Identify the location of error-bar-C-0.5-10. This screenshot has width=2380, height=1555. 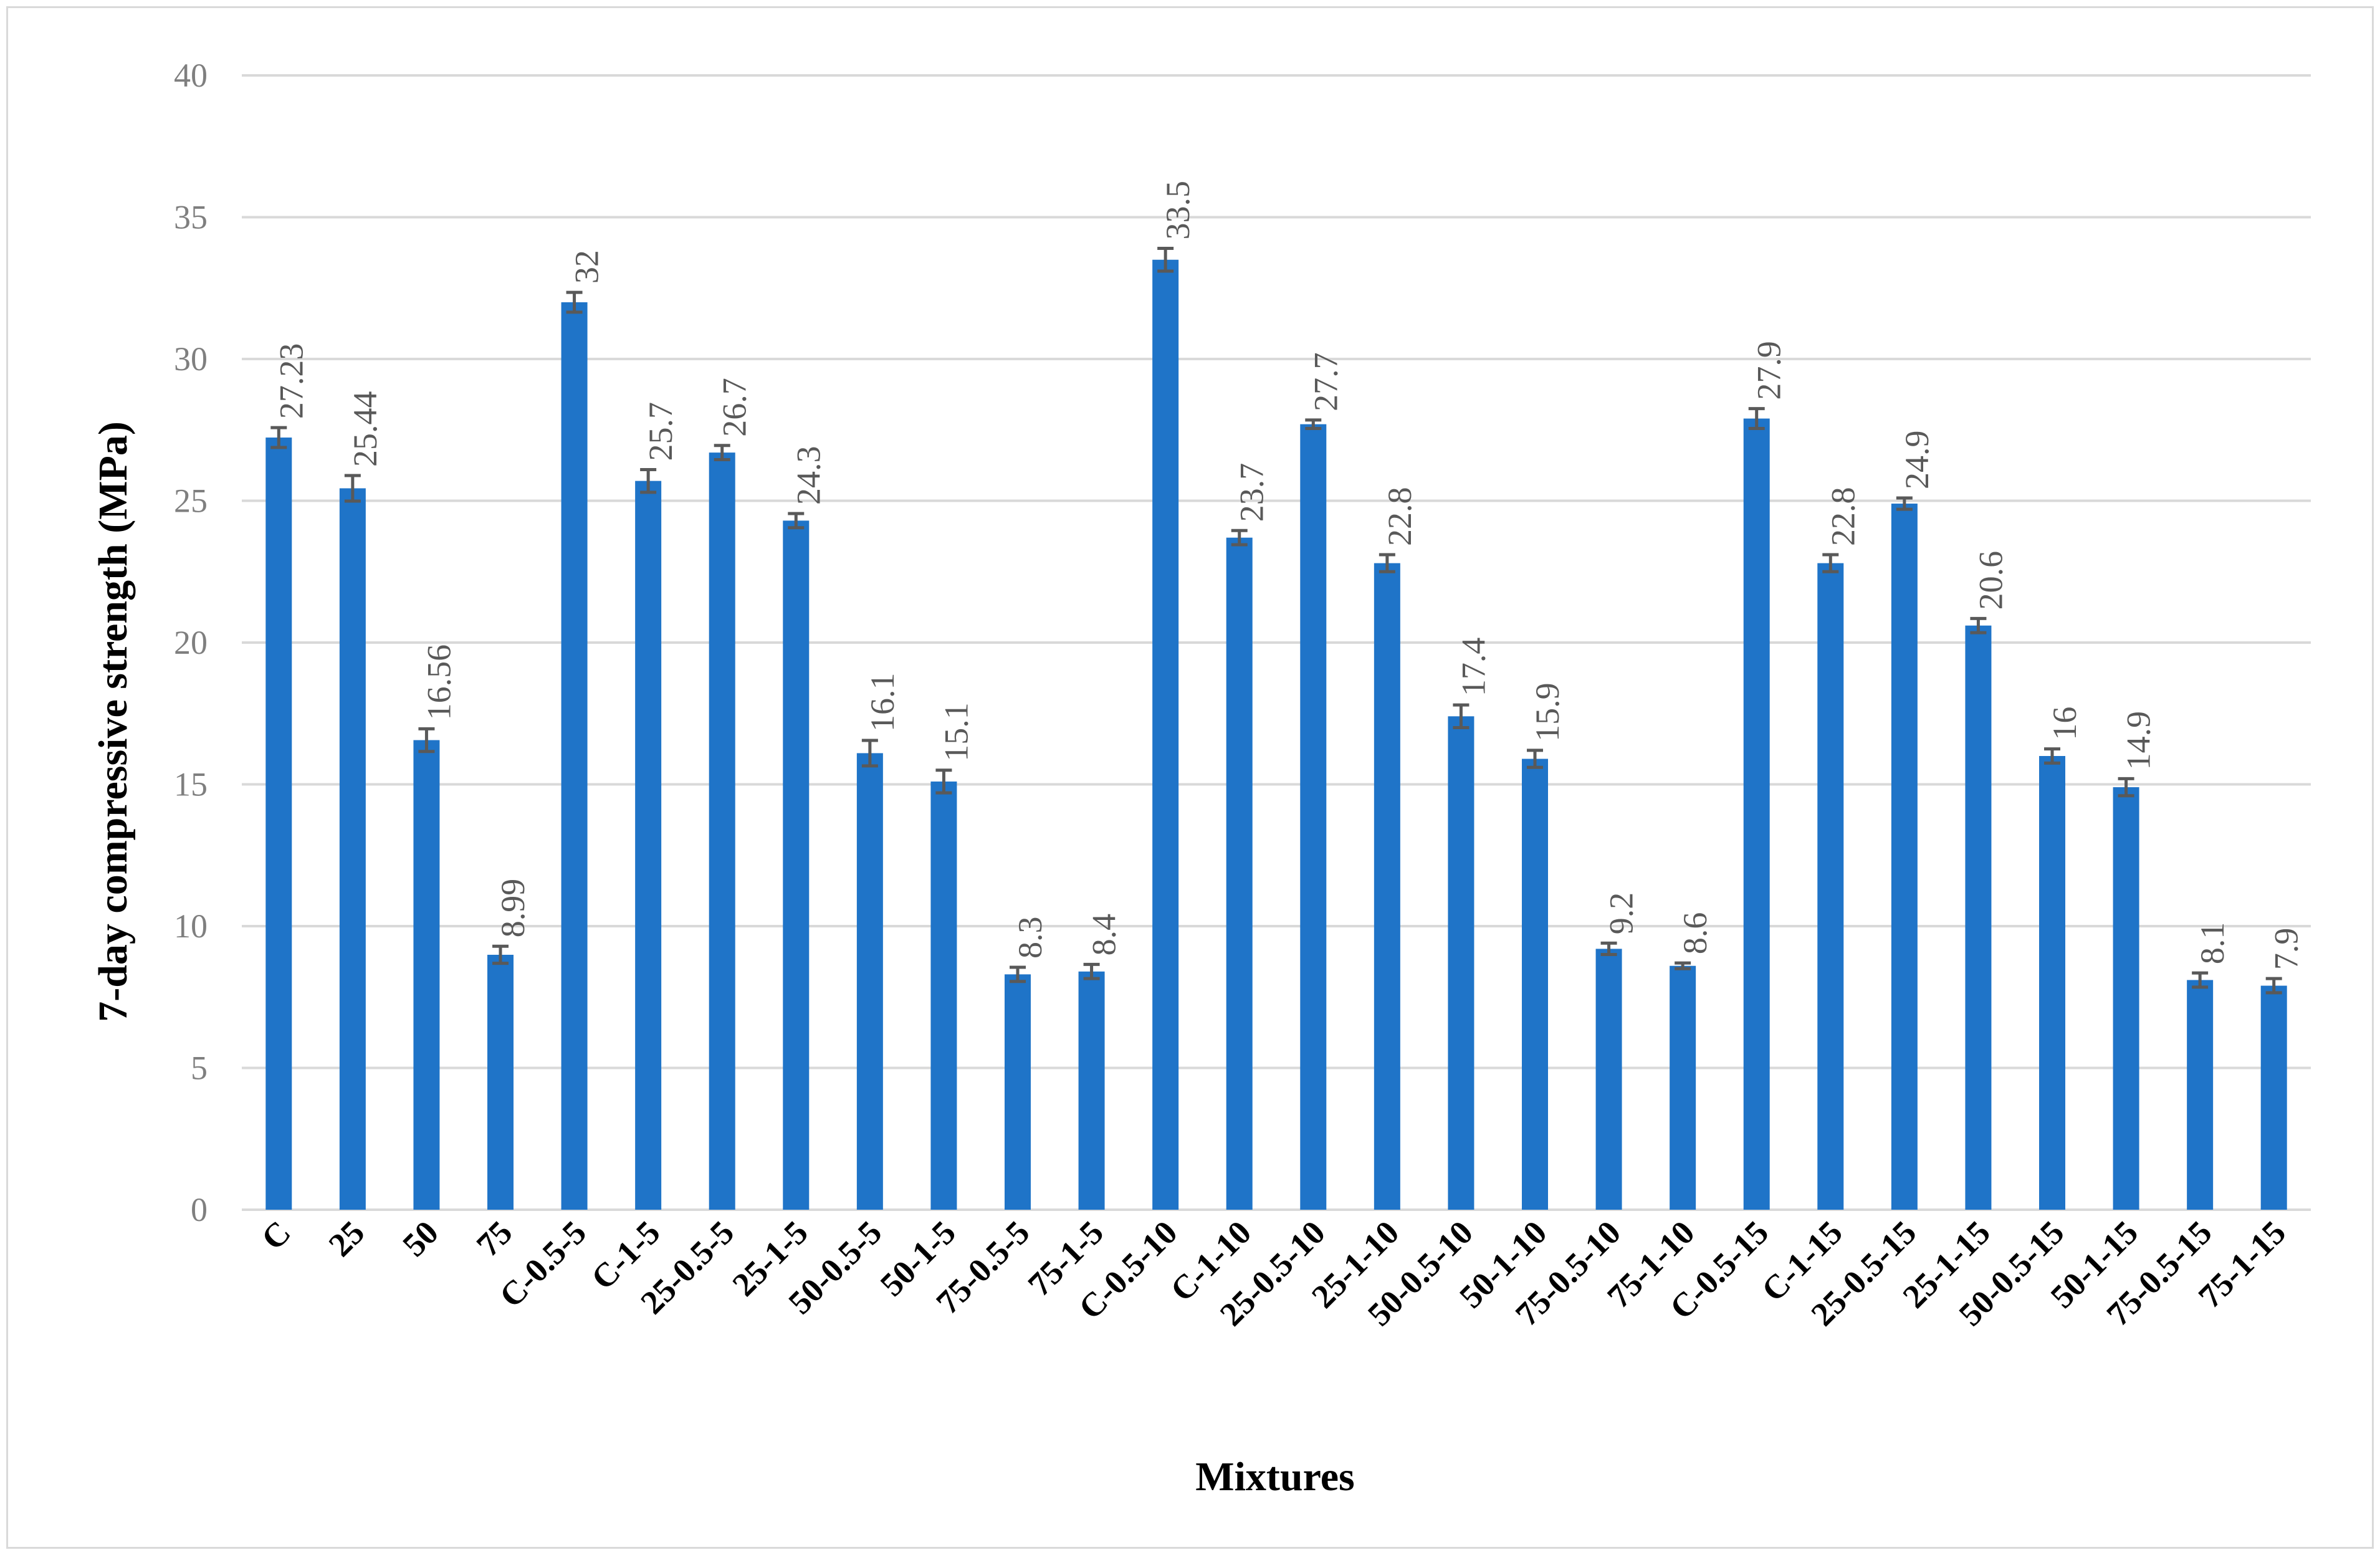
(1165, 260).